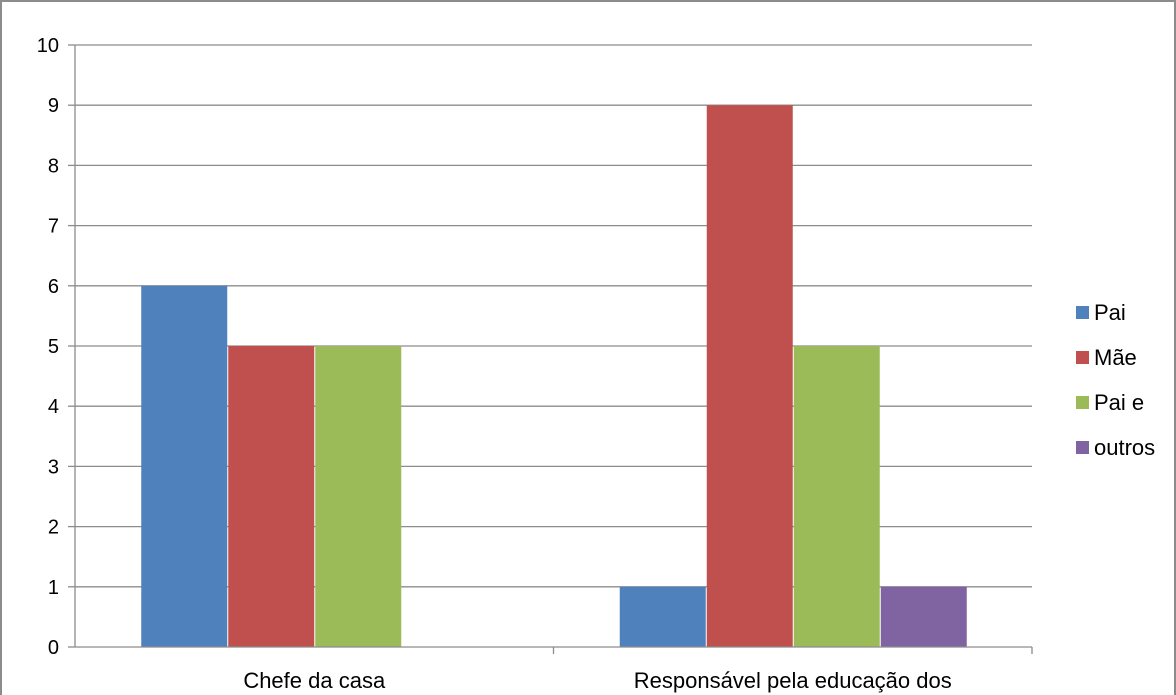 This screenshot has width=1176, height=695. I want to click on y-tick-label: 8, so click(53, 166).